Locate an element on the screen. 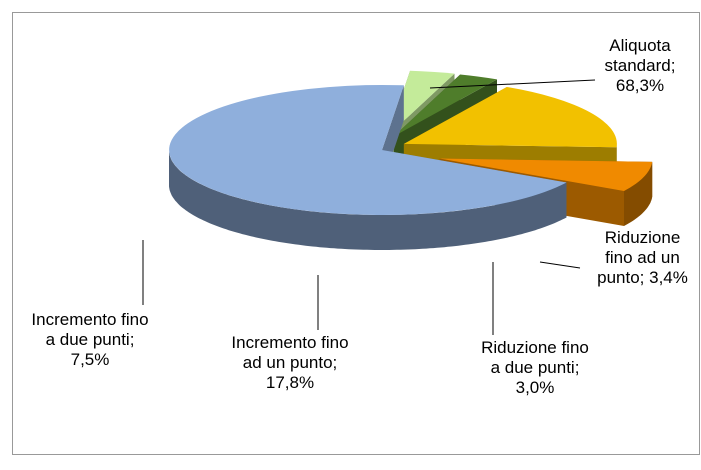 This screenshot has height=470, width=701. data-label: Riduzione fino ad un punto; 3,4% is located at coordinates (642, 257).